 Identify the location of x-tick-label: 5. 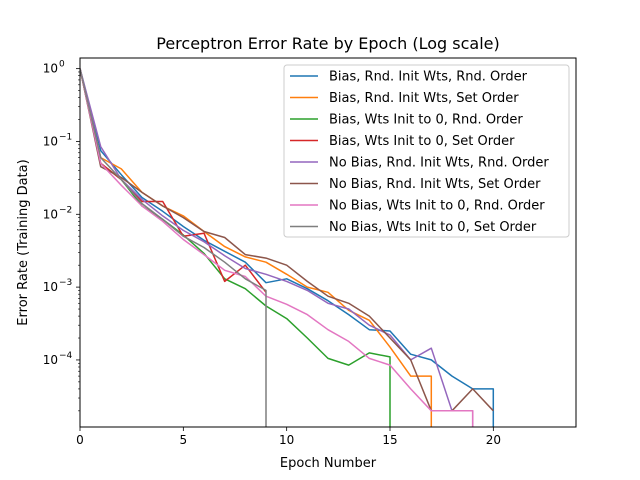
(184, 440).